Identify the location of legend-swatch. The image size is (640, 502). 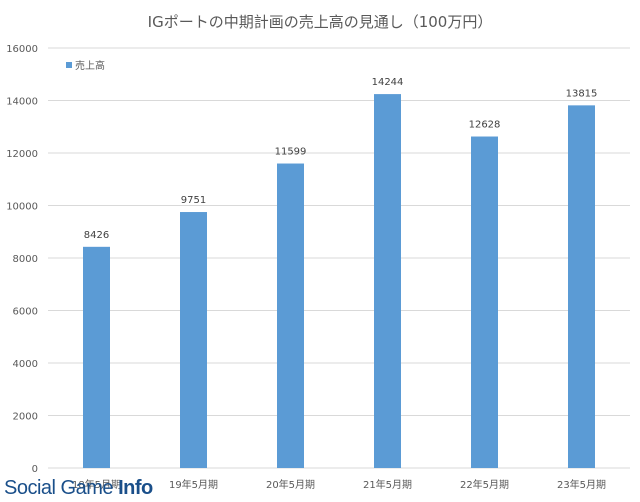
(69, 65).